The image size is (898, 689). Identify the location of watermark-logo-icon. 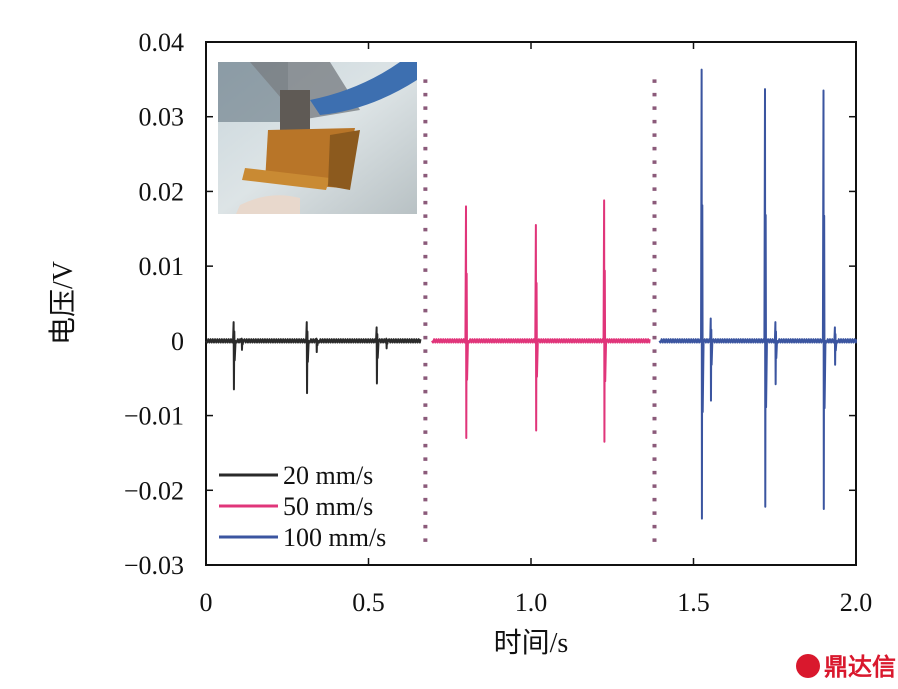
(808, 666).